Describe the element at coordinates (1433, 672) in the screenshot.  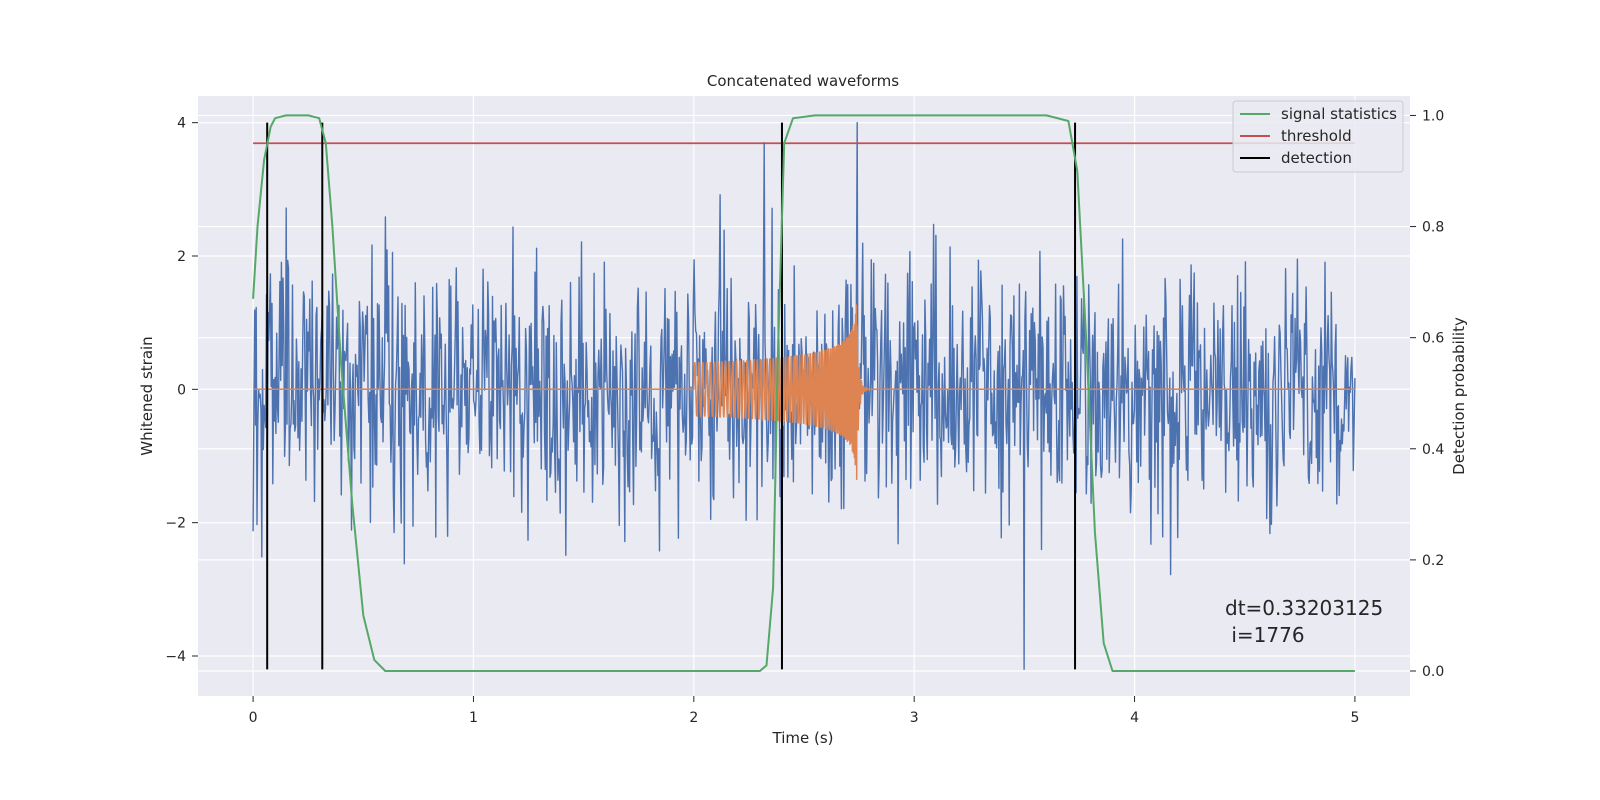
I see `y2-tick-label: 0.0` at that location.